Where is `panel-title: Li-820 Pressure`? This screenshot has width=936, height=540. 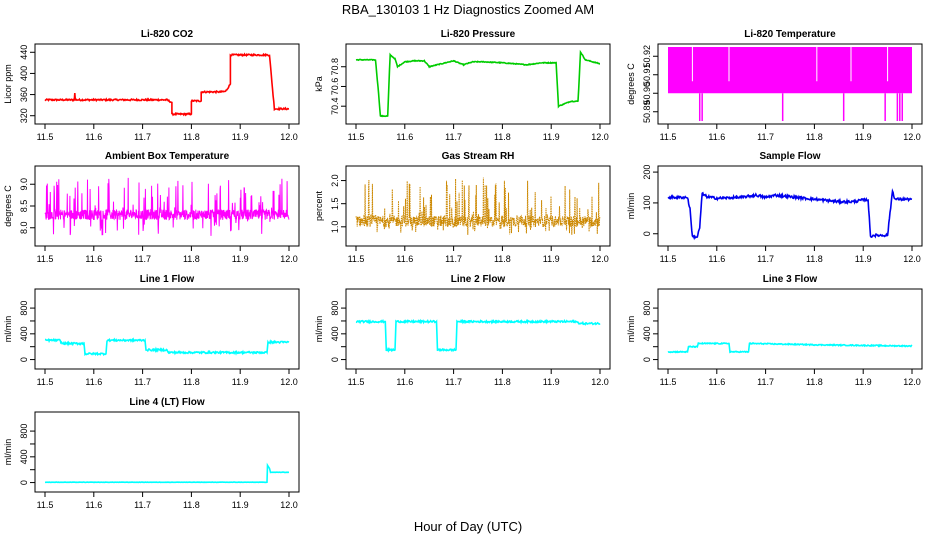
panel-title: Li-820 Pressure is located at coordinates (478, 34).